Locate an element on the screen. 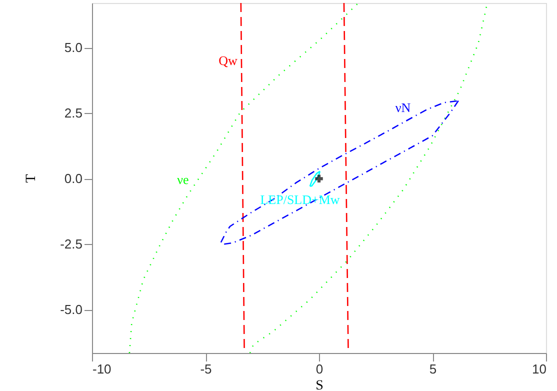  y-tick-label: -2.5 is located at coordinates (71, 244).